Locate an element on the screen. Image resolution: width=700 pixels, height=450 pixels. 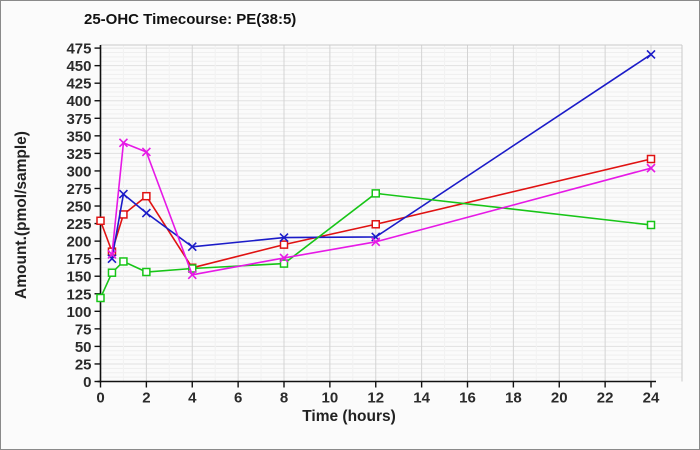
svg-text: 225 is located at coordinates (78, 224).